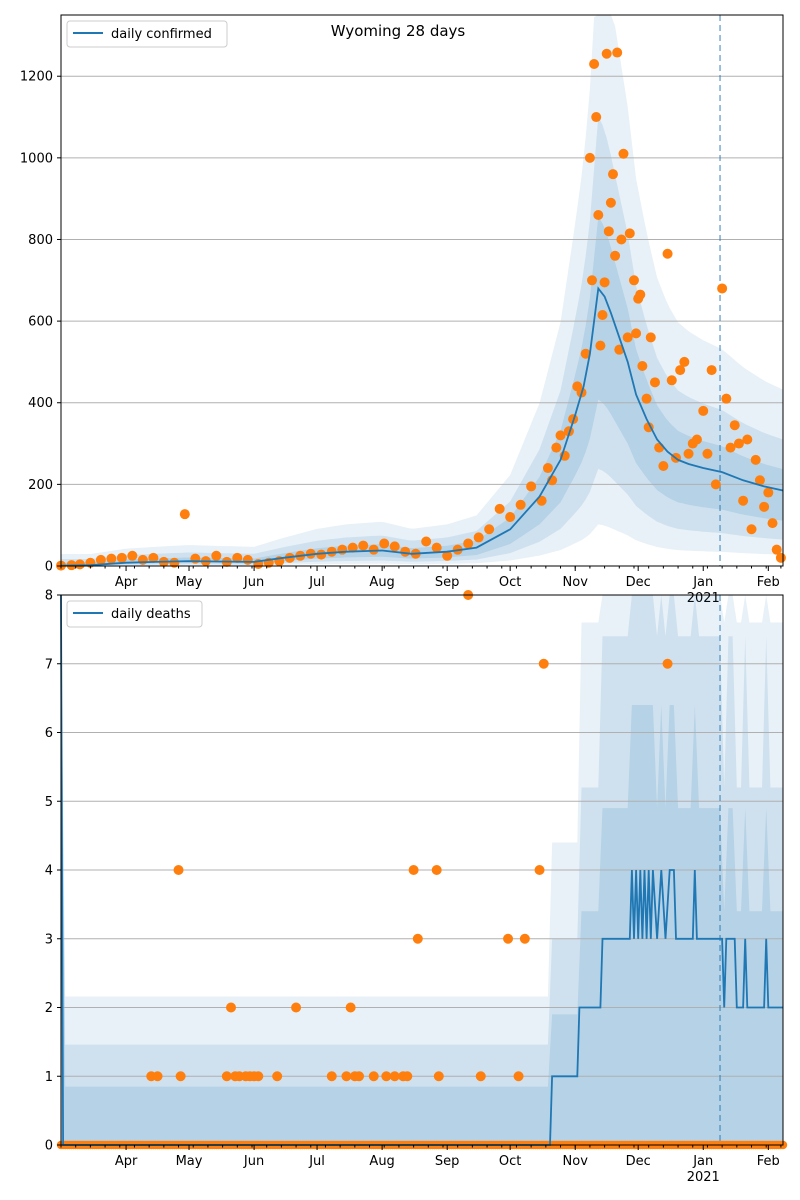 The width and height of the screenshot is (800, 1200). I want to click on legend-label-daily-confirmed: daily confirmed, so click(161, 34).